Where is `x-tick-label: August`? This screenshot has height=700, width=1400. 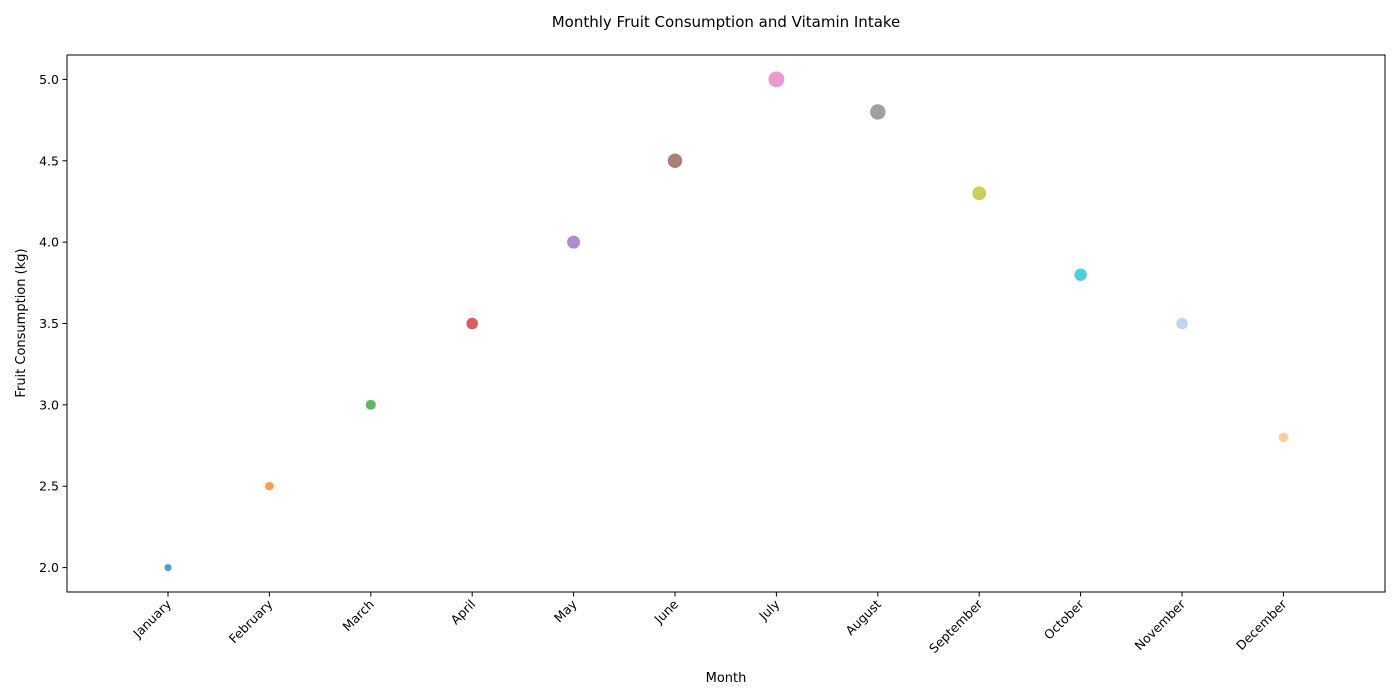 x-tick-label: August is located at coordinates (863, 617).